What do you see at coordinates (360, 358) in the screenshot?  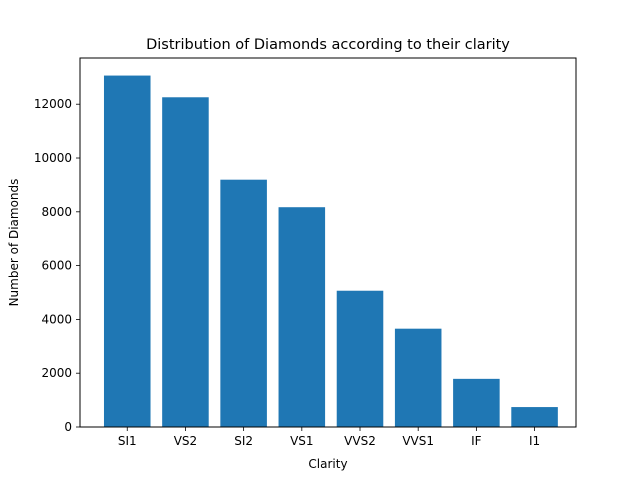 I see `bar-vvs2` at bounding box center [360, 358].